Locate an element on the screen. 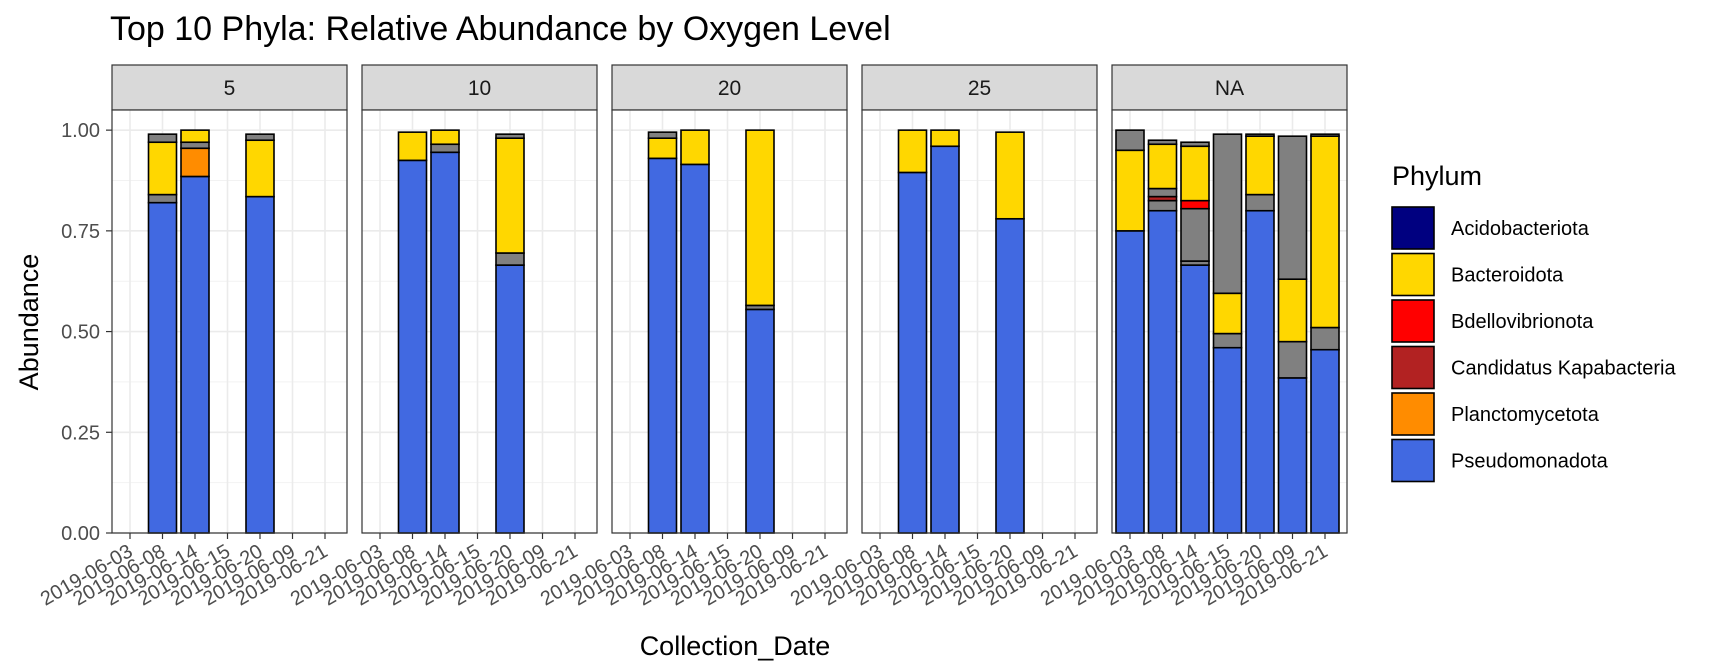 Image resolution: width=1728 pixels, height=672 pixels. legend-title: Phylum is located at coordinates (1437, 176).